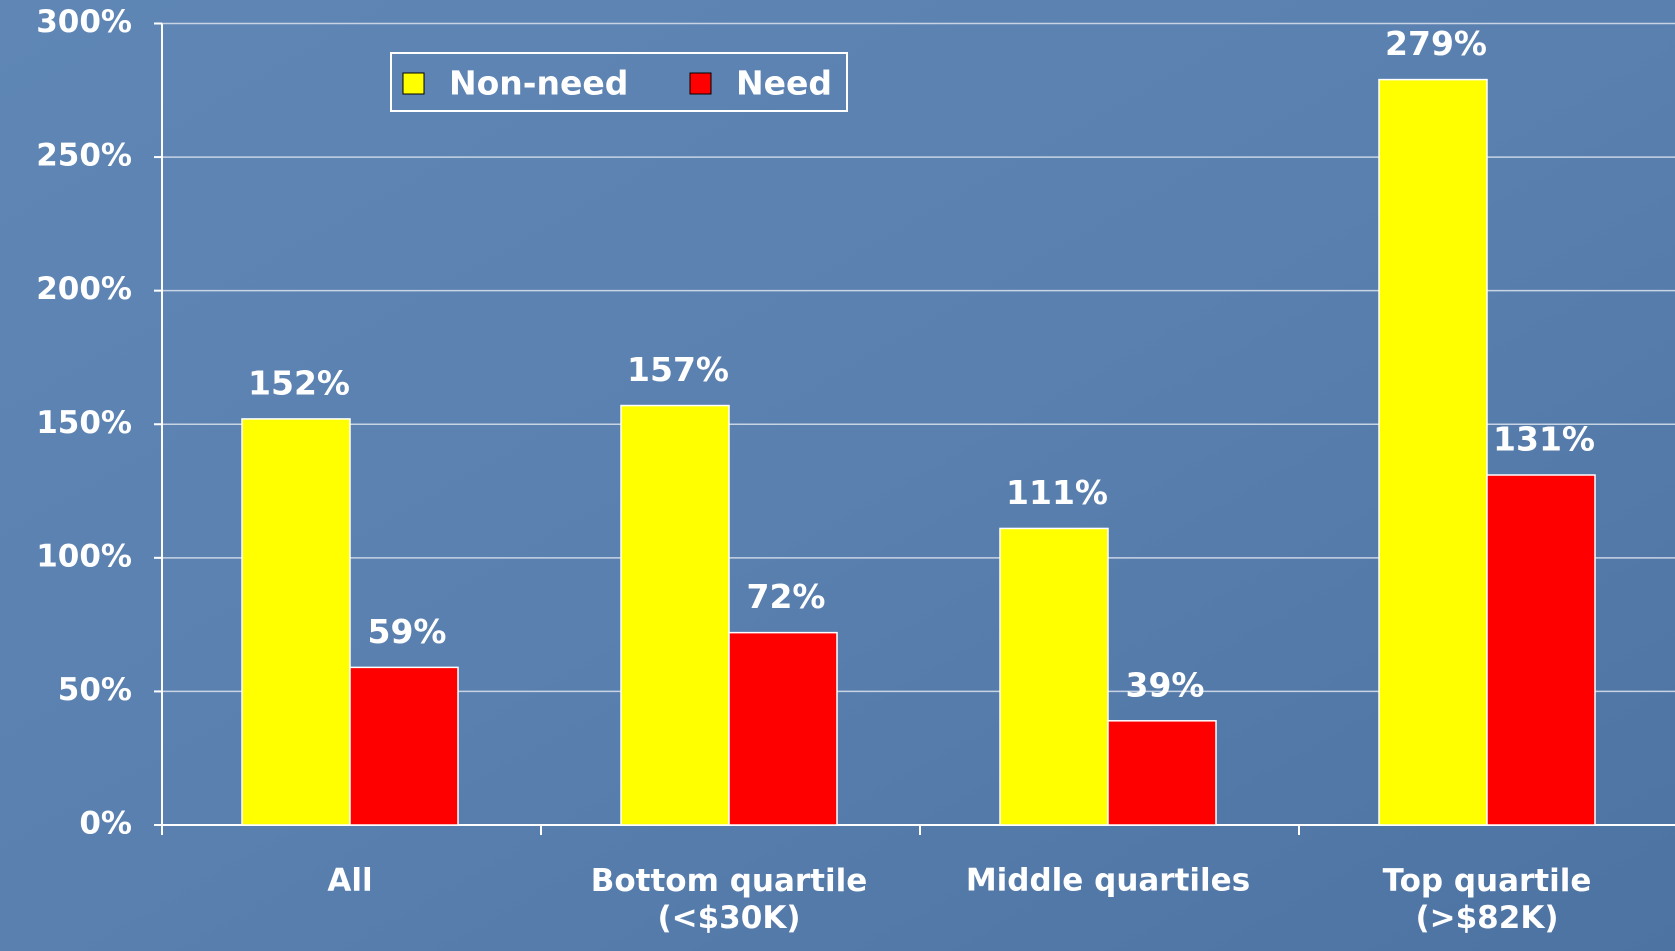 This screenshot has height=951, width=1675. Describe the element at coordinates (1165, 684) in the screenshot. I see `value-label: 39%` at that location.